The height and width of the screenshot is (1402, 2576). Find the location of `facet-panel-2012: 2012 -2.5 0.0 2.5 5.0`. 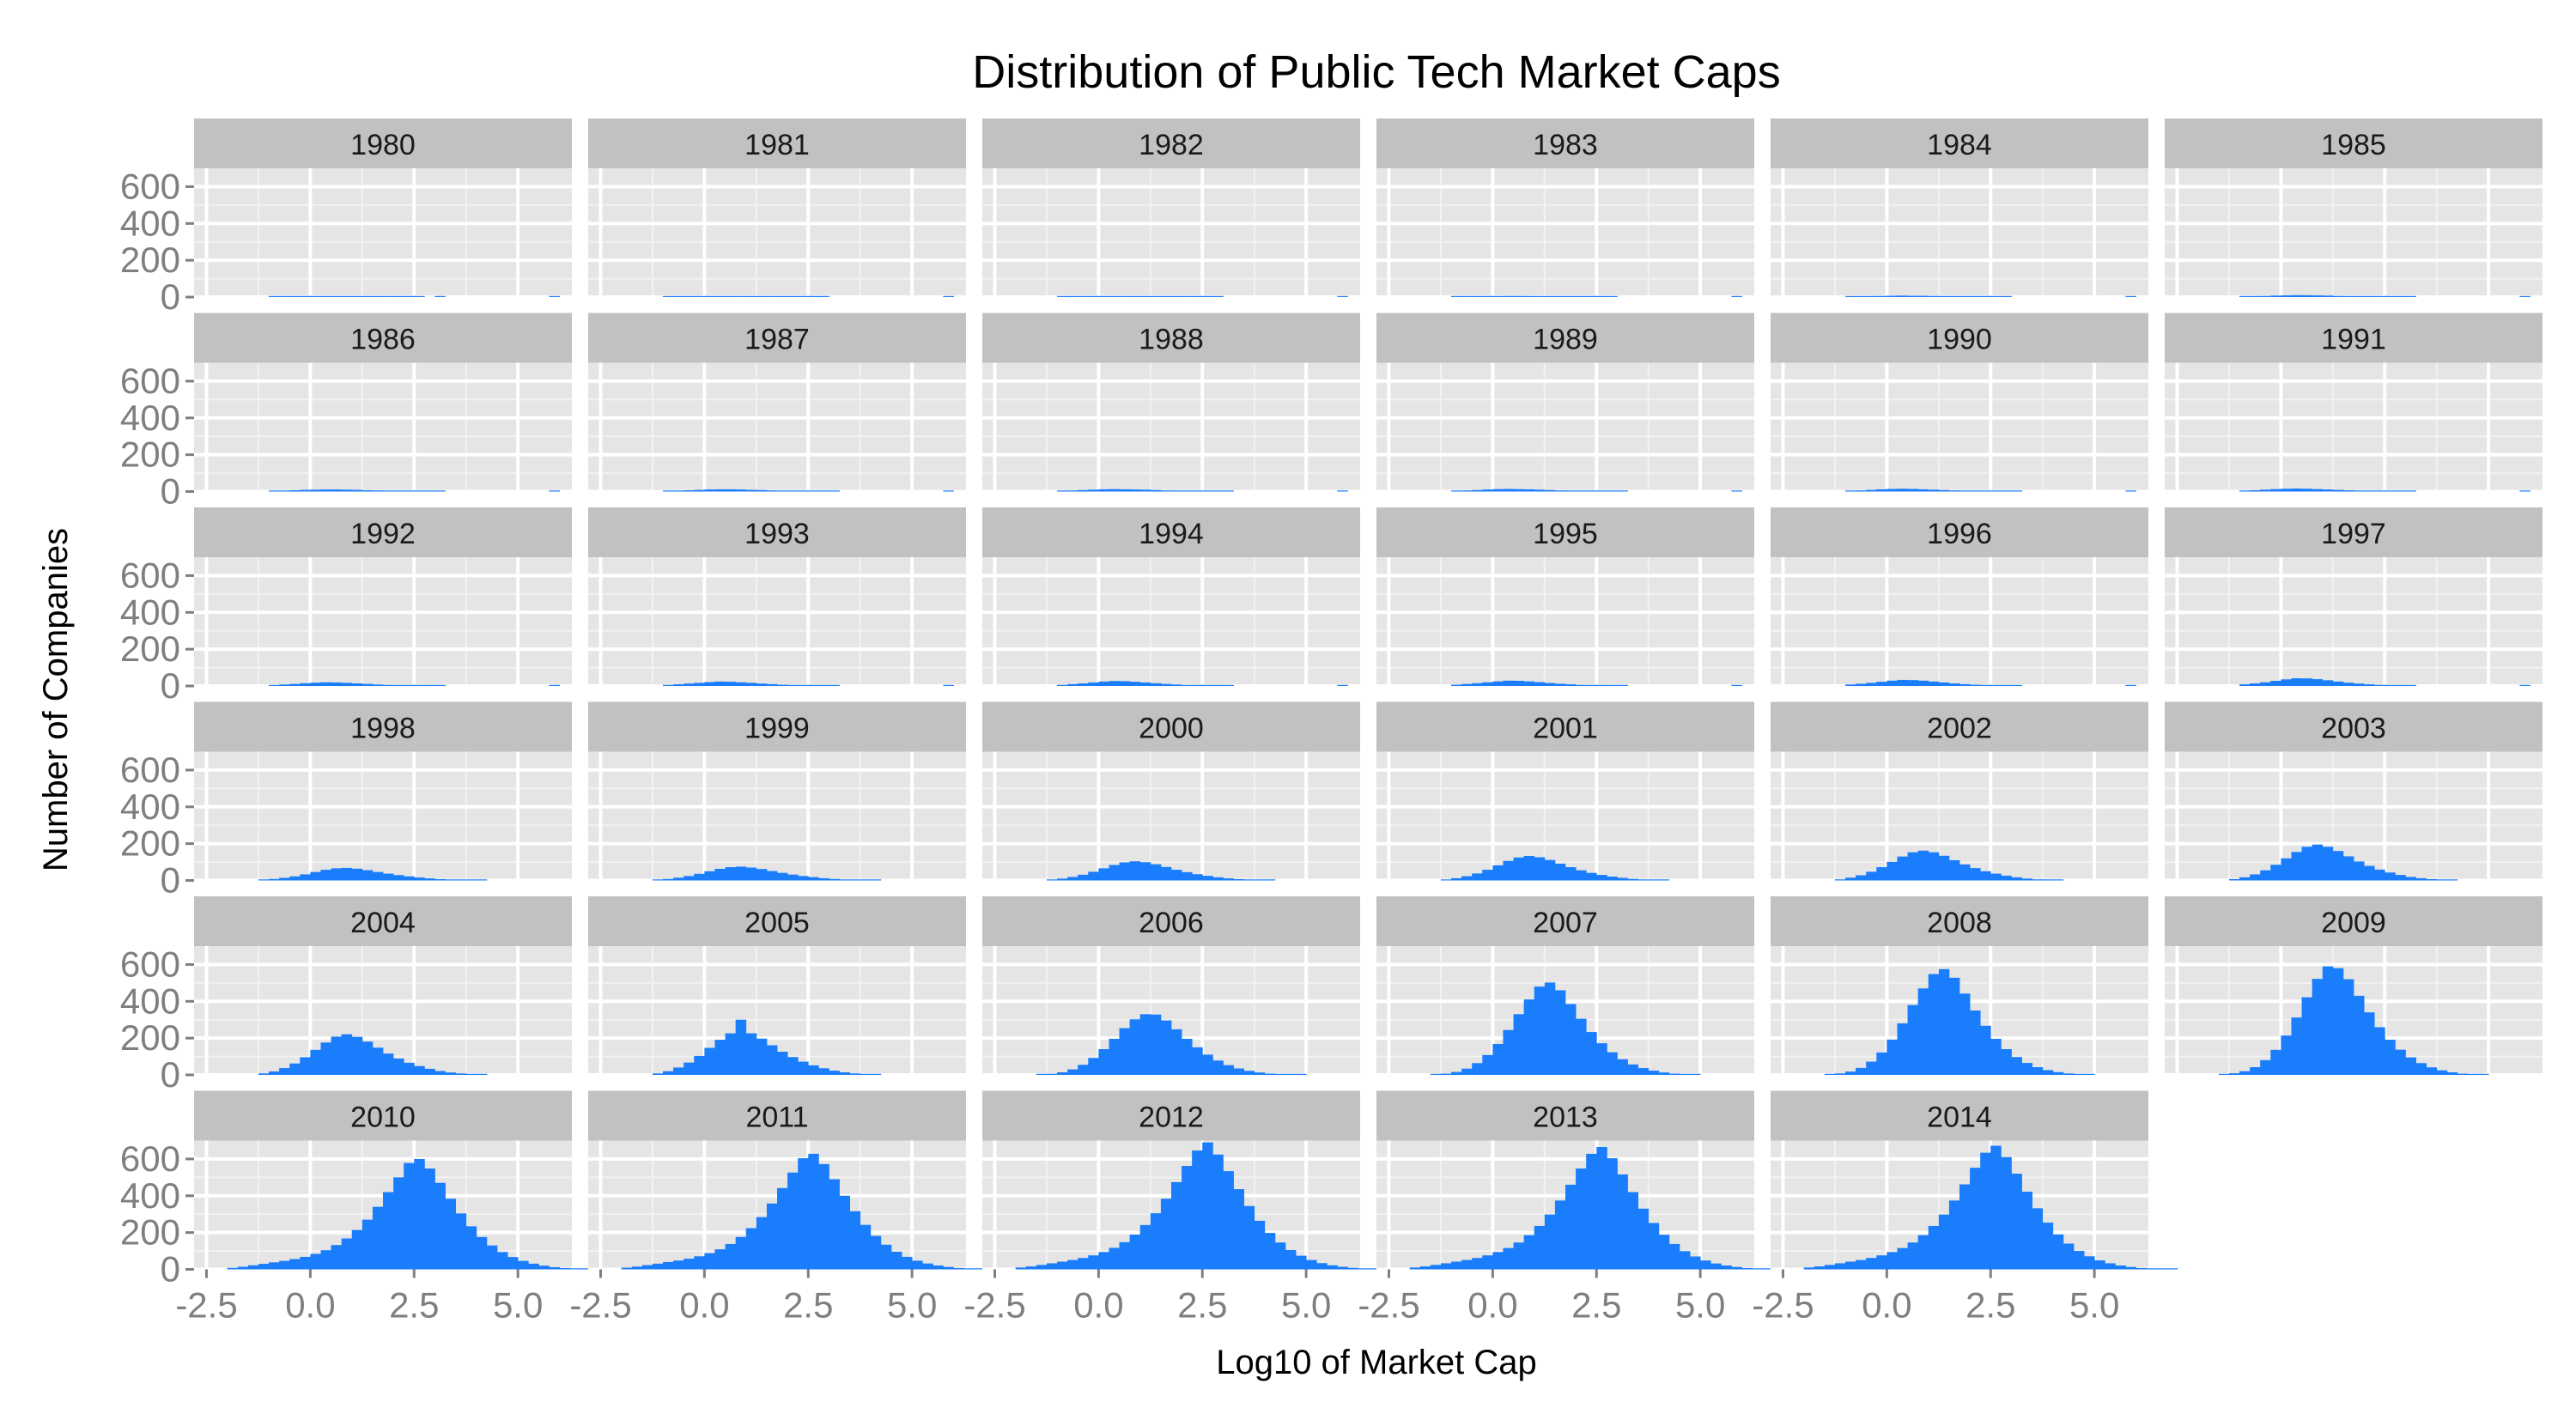

facet-panel-2012: 2012 -2.5 0.0 2.5 5.0 is located at coordinates (1177, 1208).